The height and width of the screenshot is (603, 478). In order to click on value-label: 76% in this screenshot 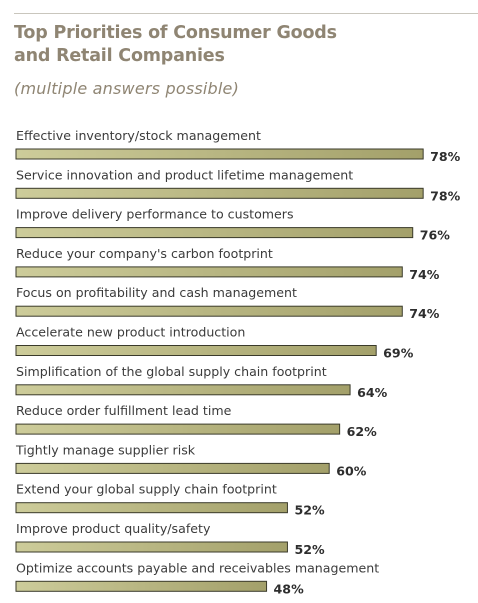, I will do `click(435, 235)`.